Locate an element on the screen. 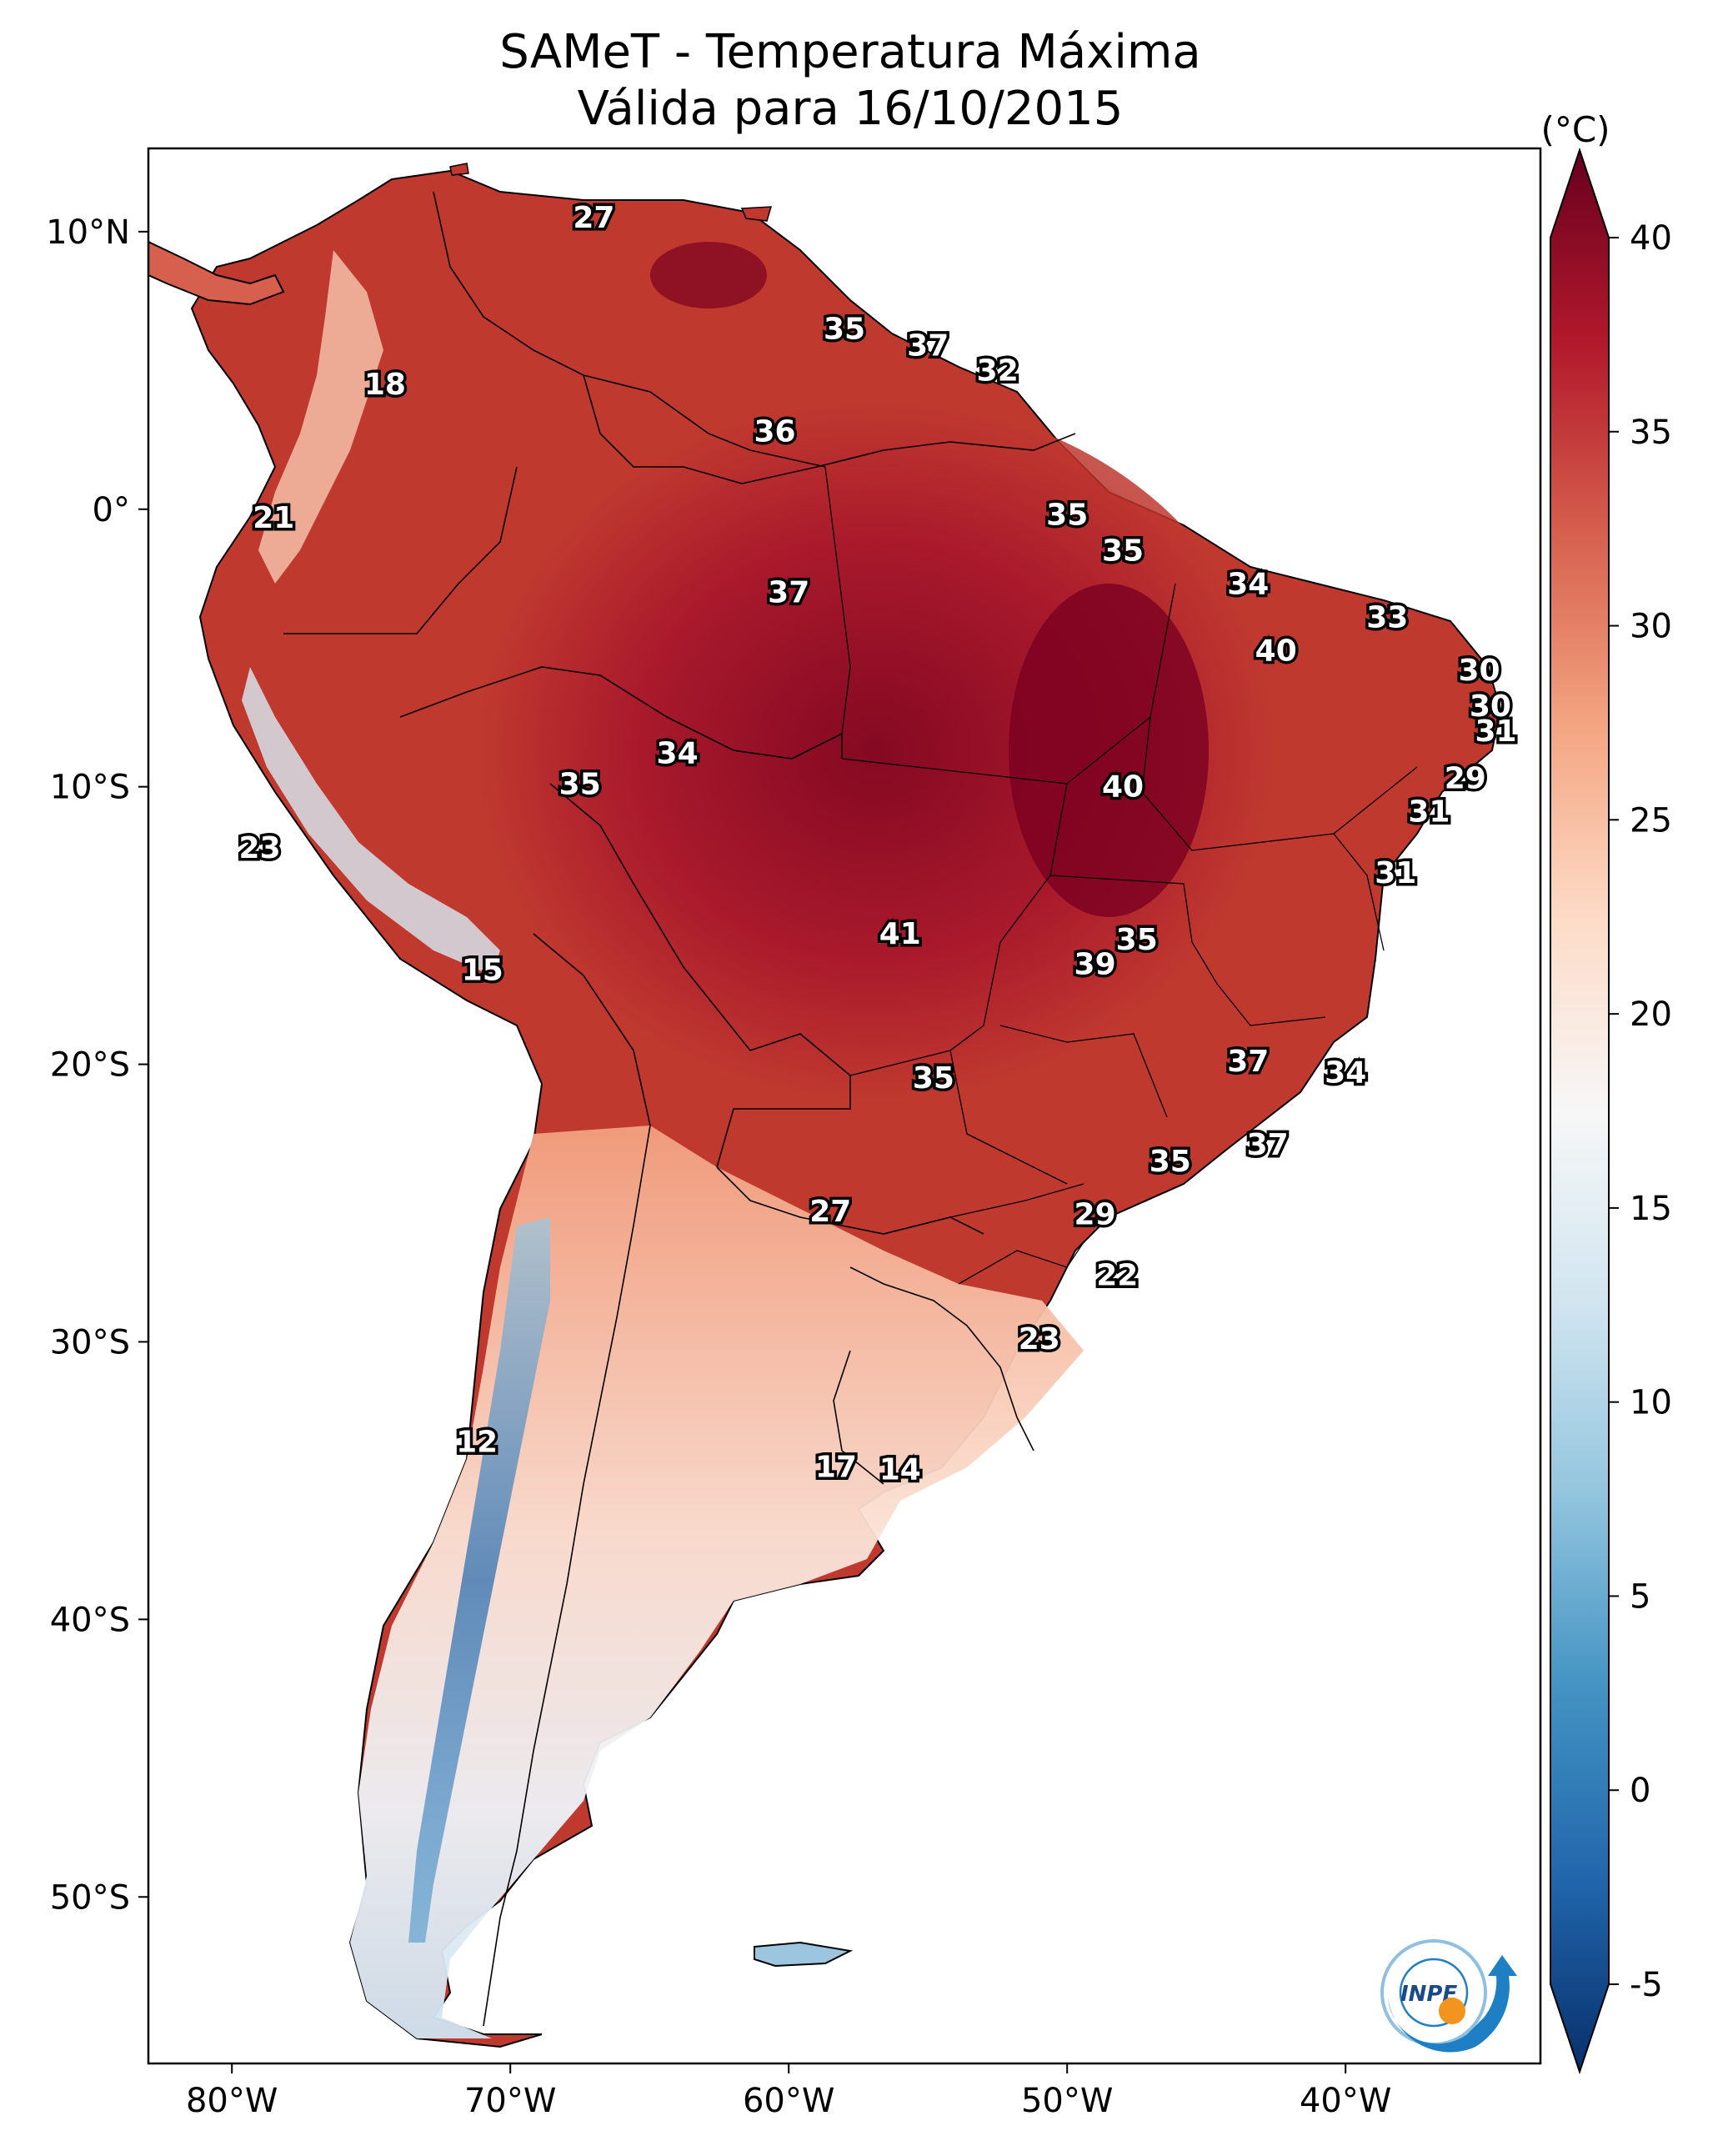  colorbar-tick-label: 0 is located at coordinates (1640, 1791).